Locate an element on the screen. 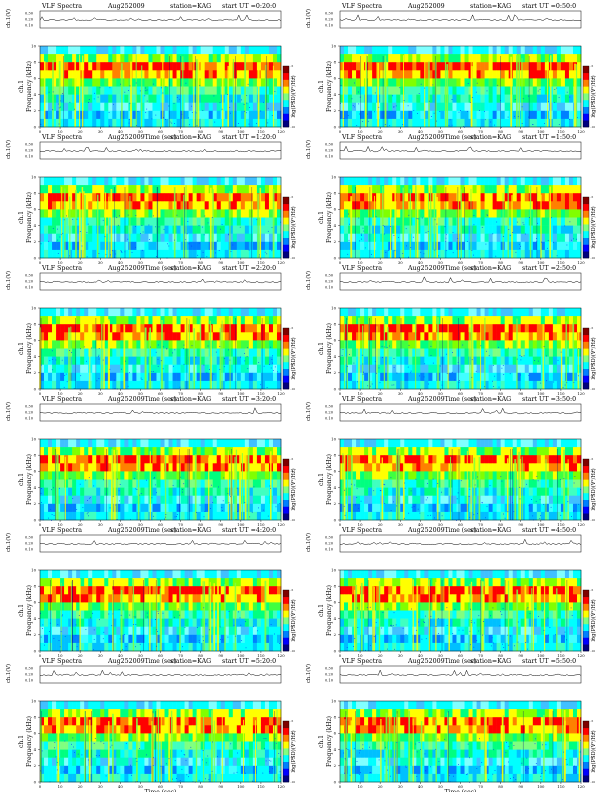 Image resolution: width=612 pixels, height=792 pixels. x-tick-label: 100 is located at coordinates (241, 393).